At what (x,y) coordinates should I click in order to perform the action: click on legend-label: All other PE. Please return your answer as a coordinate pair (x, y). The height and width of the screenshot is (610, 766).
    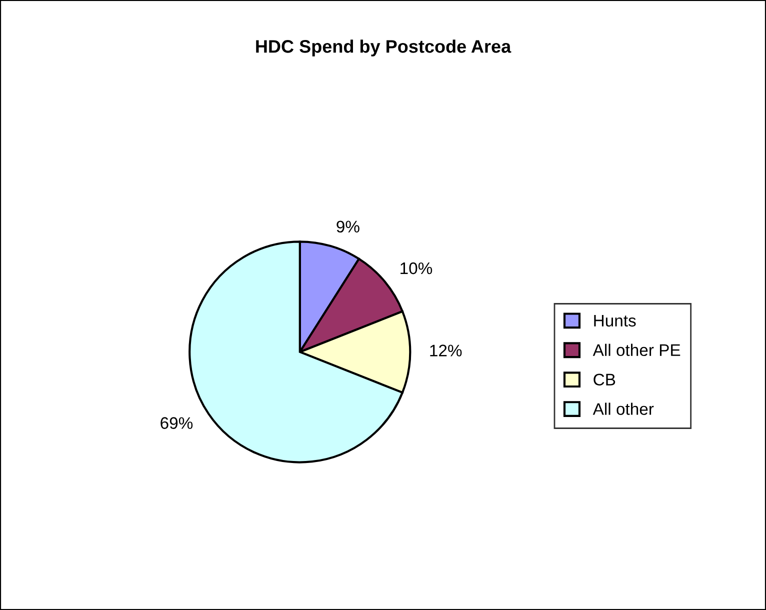
    Looking at the image, I should click on (636, 350).